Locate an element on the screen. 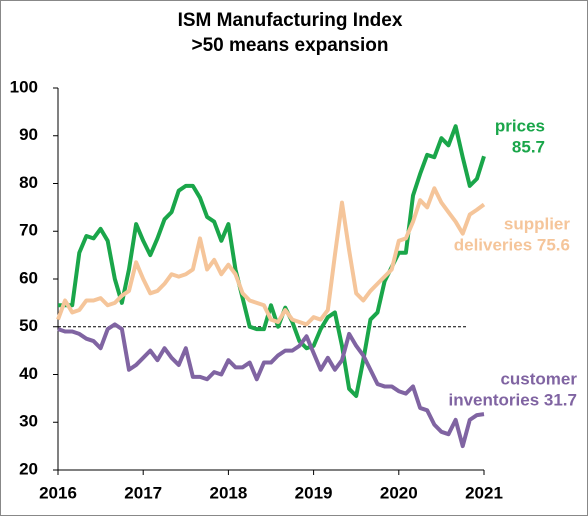  y-tick-label: 90 is located at coordinates (28, 134).